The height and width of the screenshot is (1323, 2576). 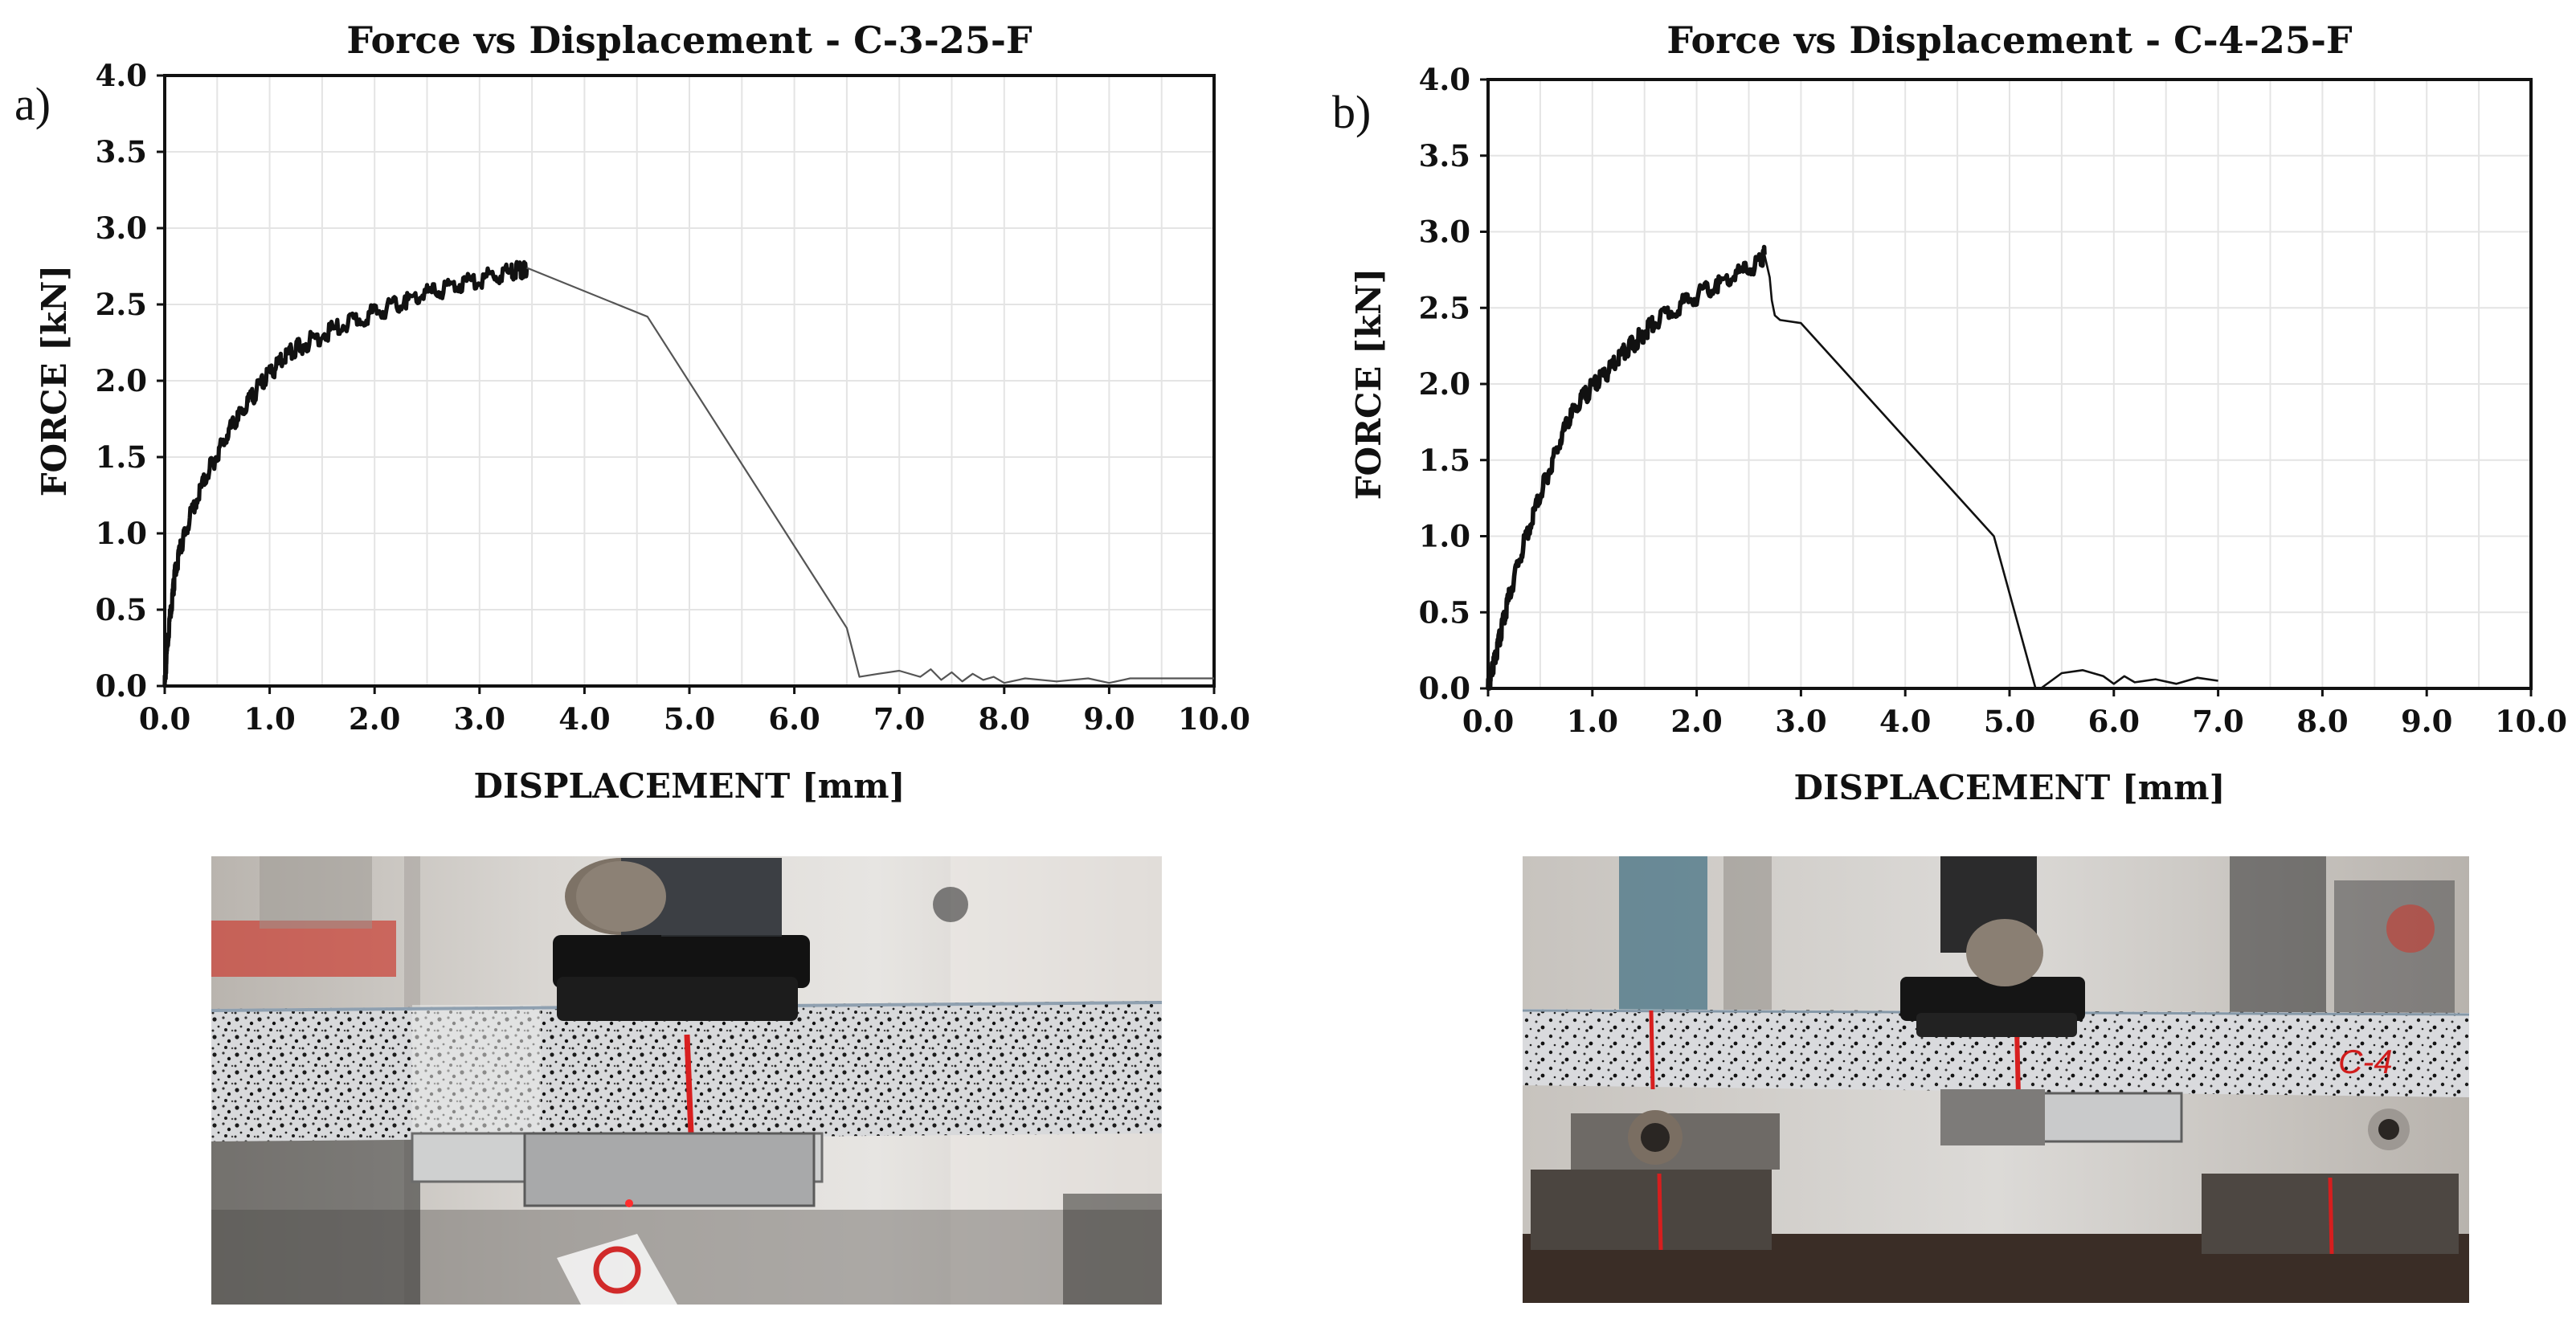 I want to click on test-photo-a, so click(x=686, y=1080).